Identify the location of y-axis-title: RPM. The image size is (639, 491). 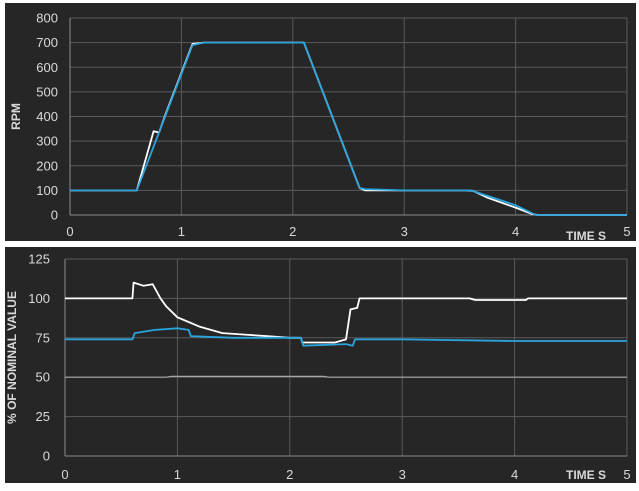
(16, 116).